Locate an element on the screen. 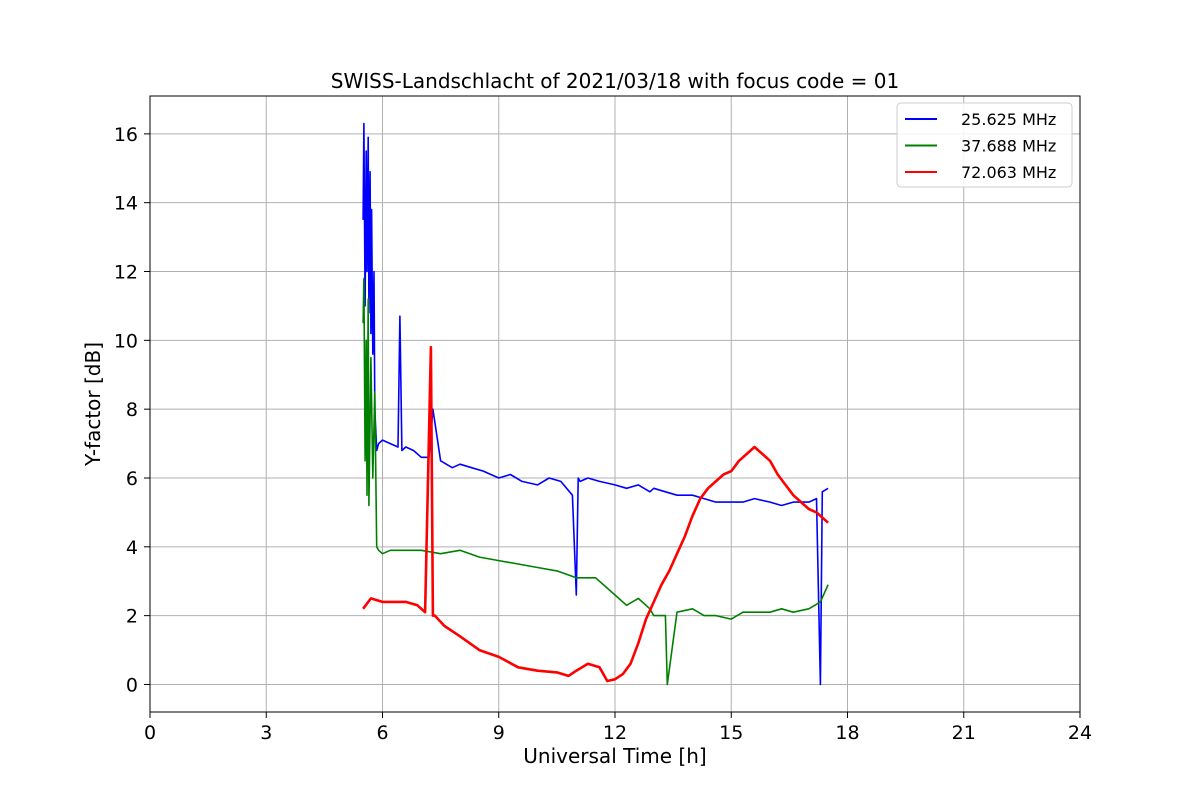  x-tick-label: 15 is located at coordinates (731, 733).